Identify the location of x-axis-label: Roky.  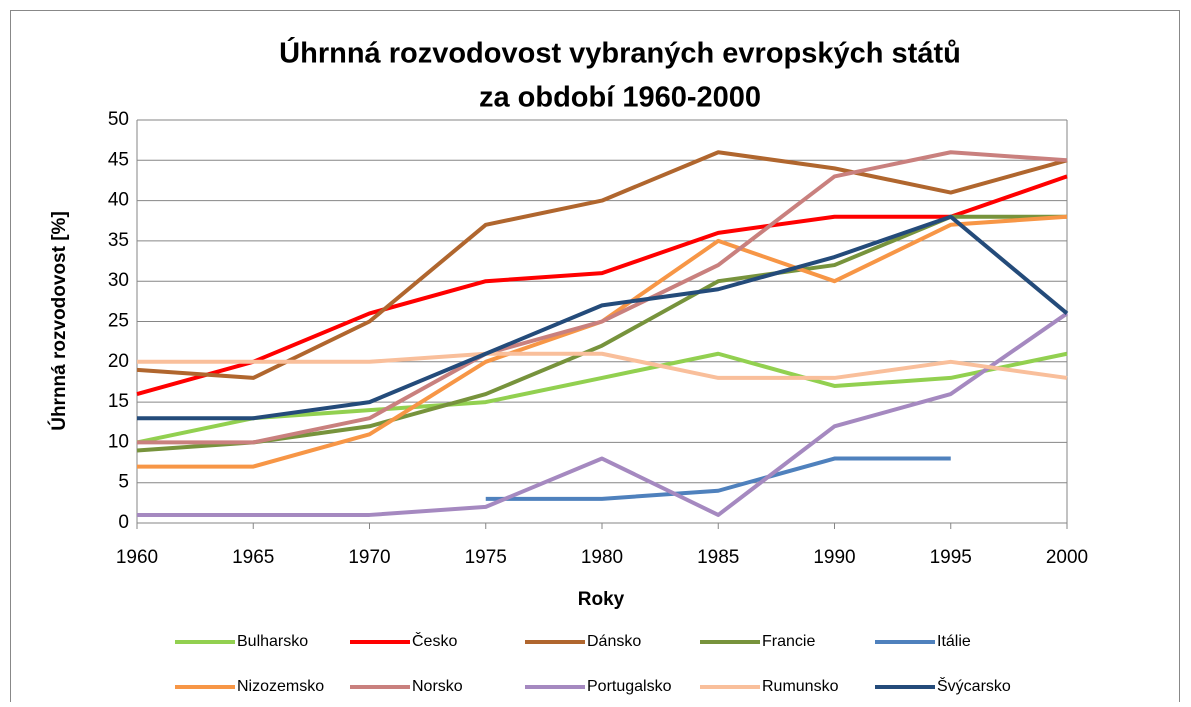
(601, 599).